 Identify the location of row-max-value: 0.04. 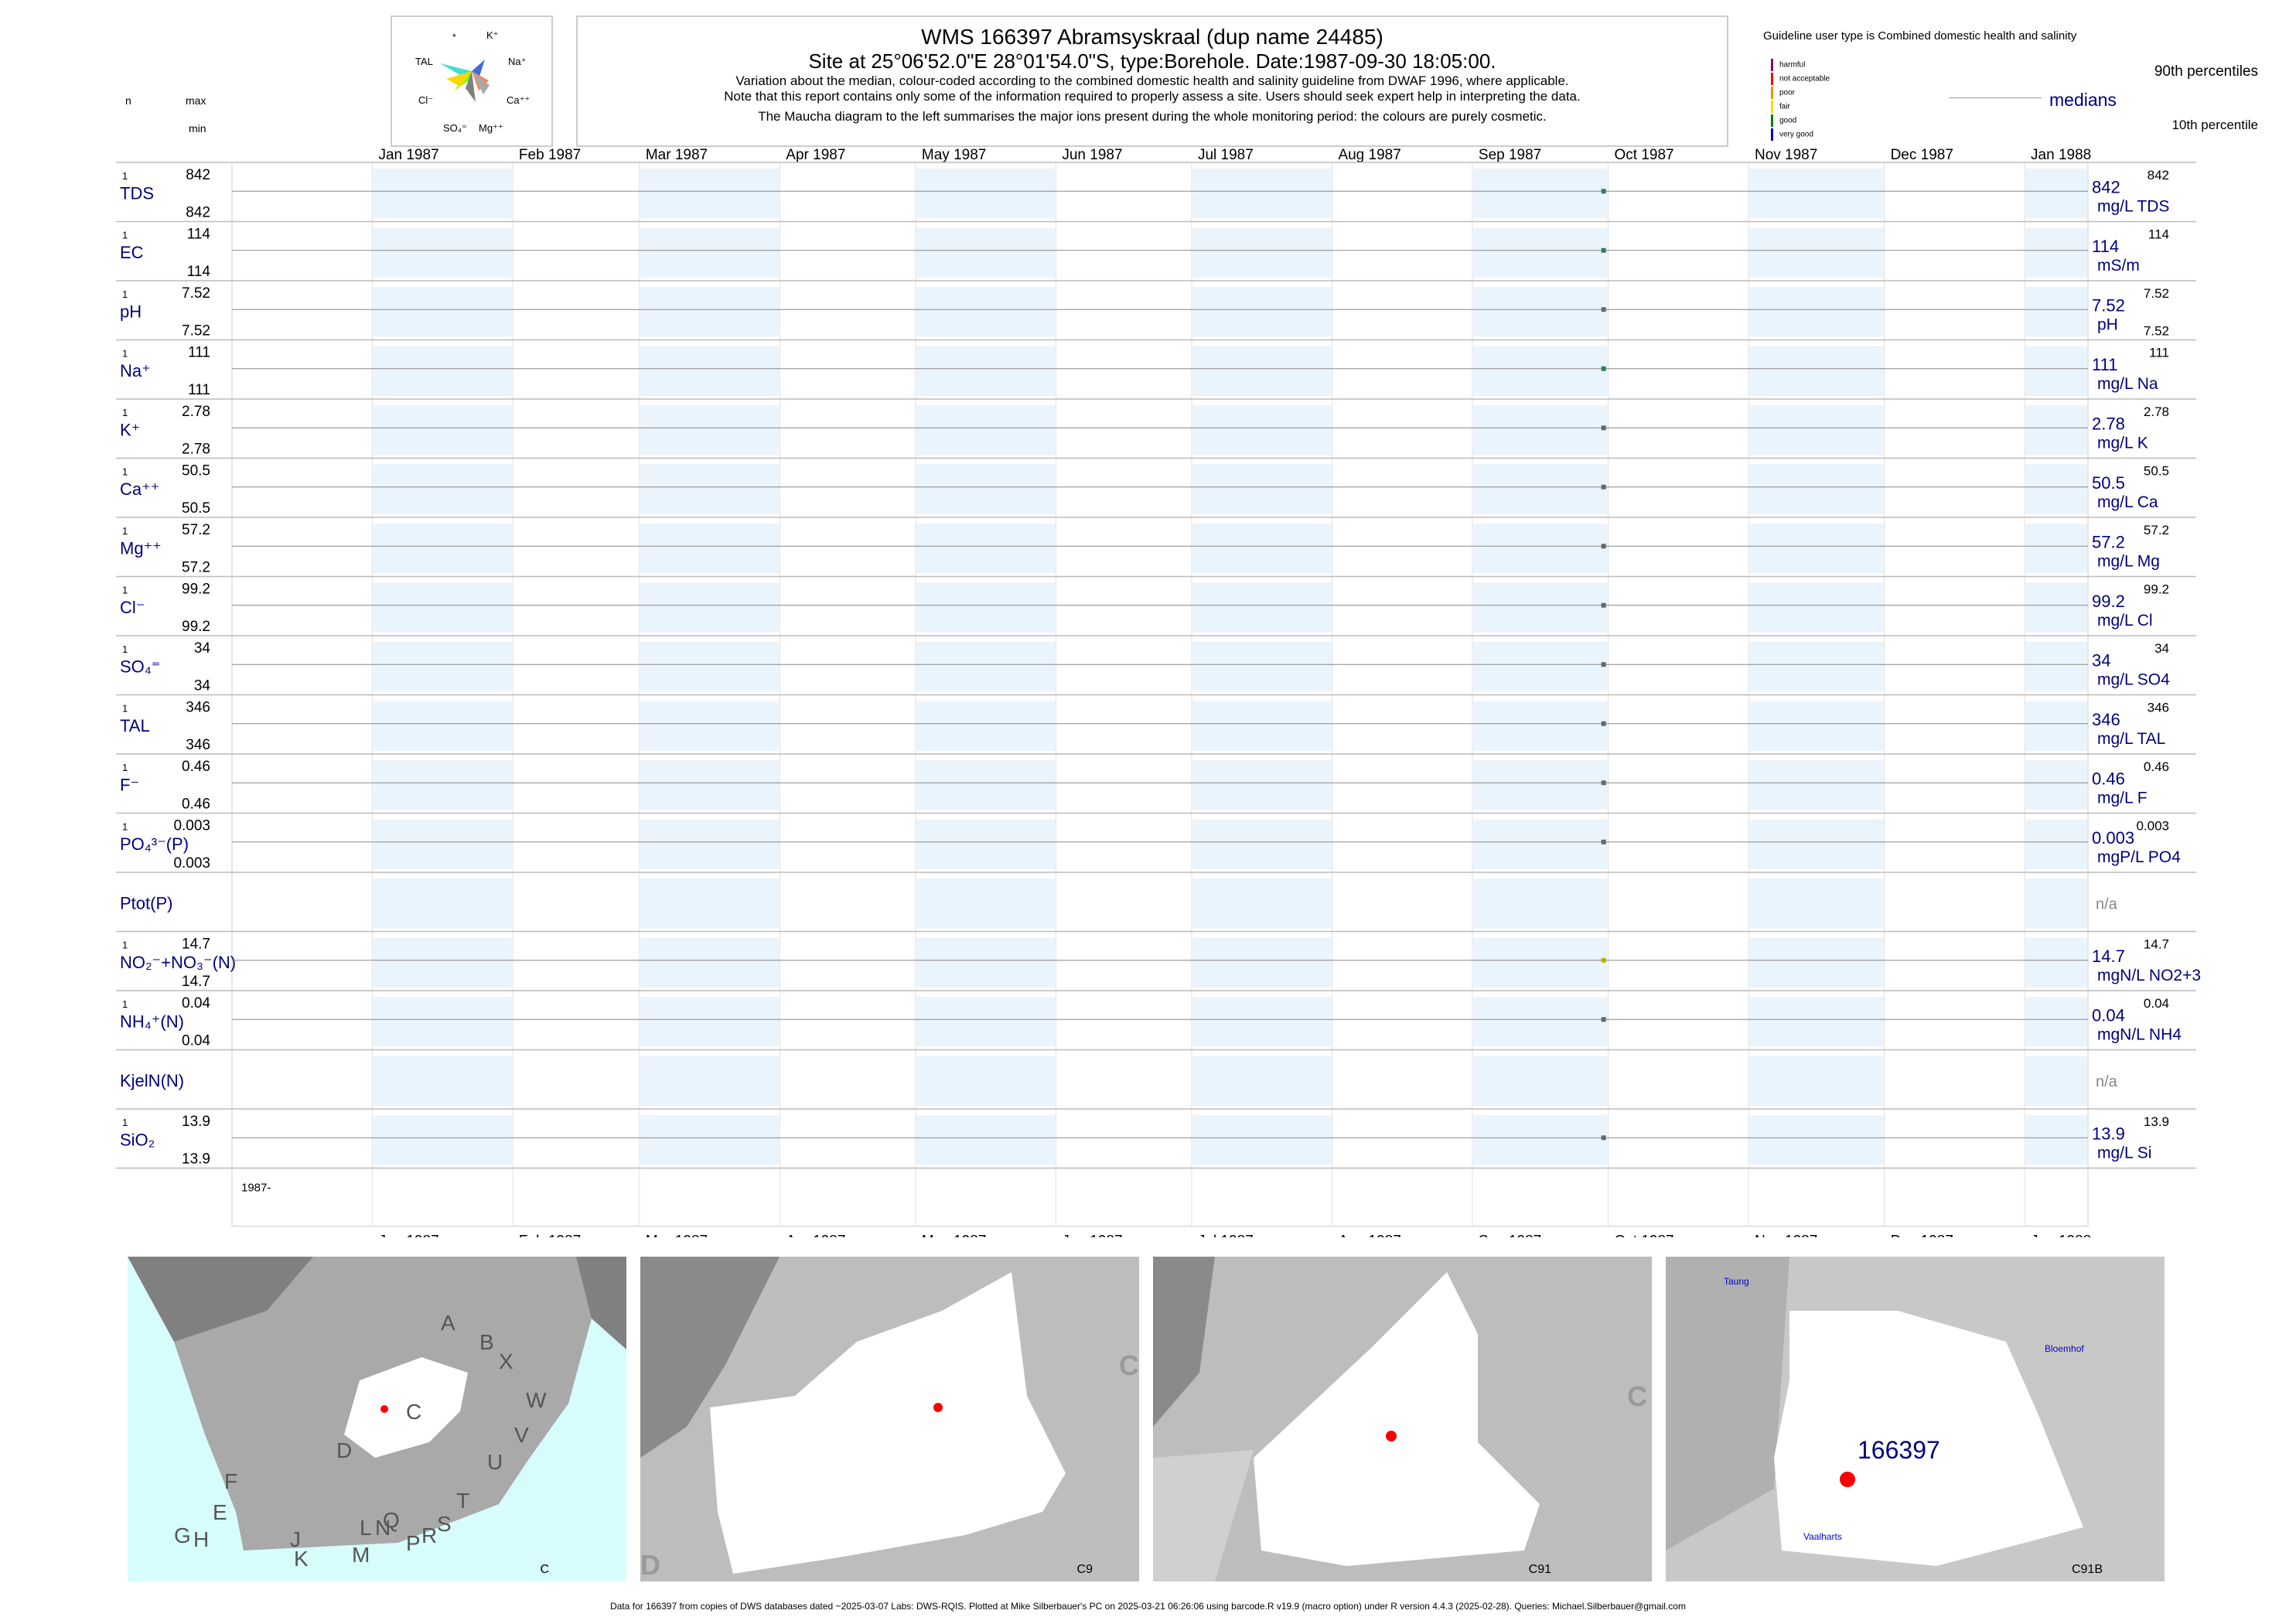
(196, 1003).